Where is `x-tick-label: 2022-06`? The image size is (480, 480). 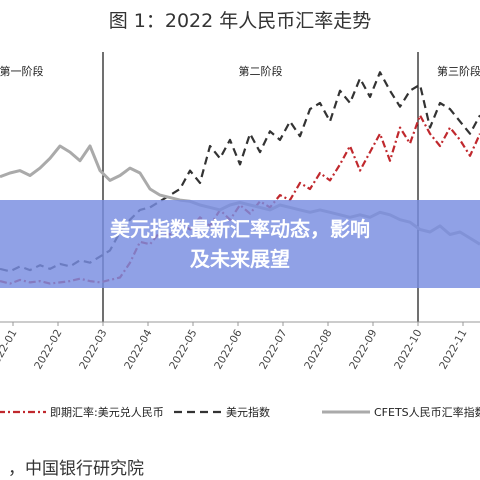 x-tick-label: 2022-06 is located at coordinates (228, 349).